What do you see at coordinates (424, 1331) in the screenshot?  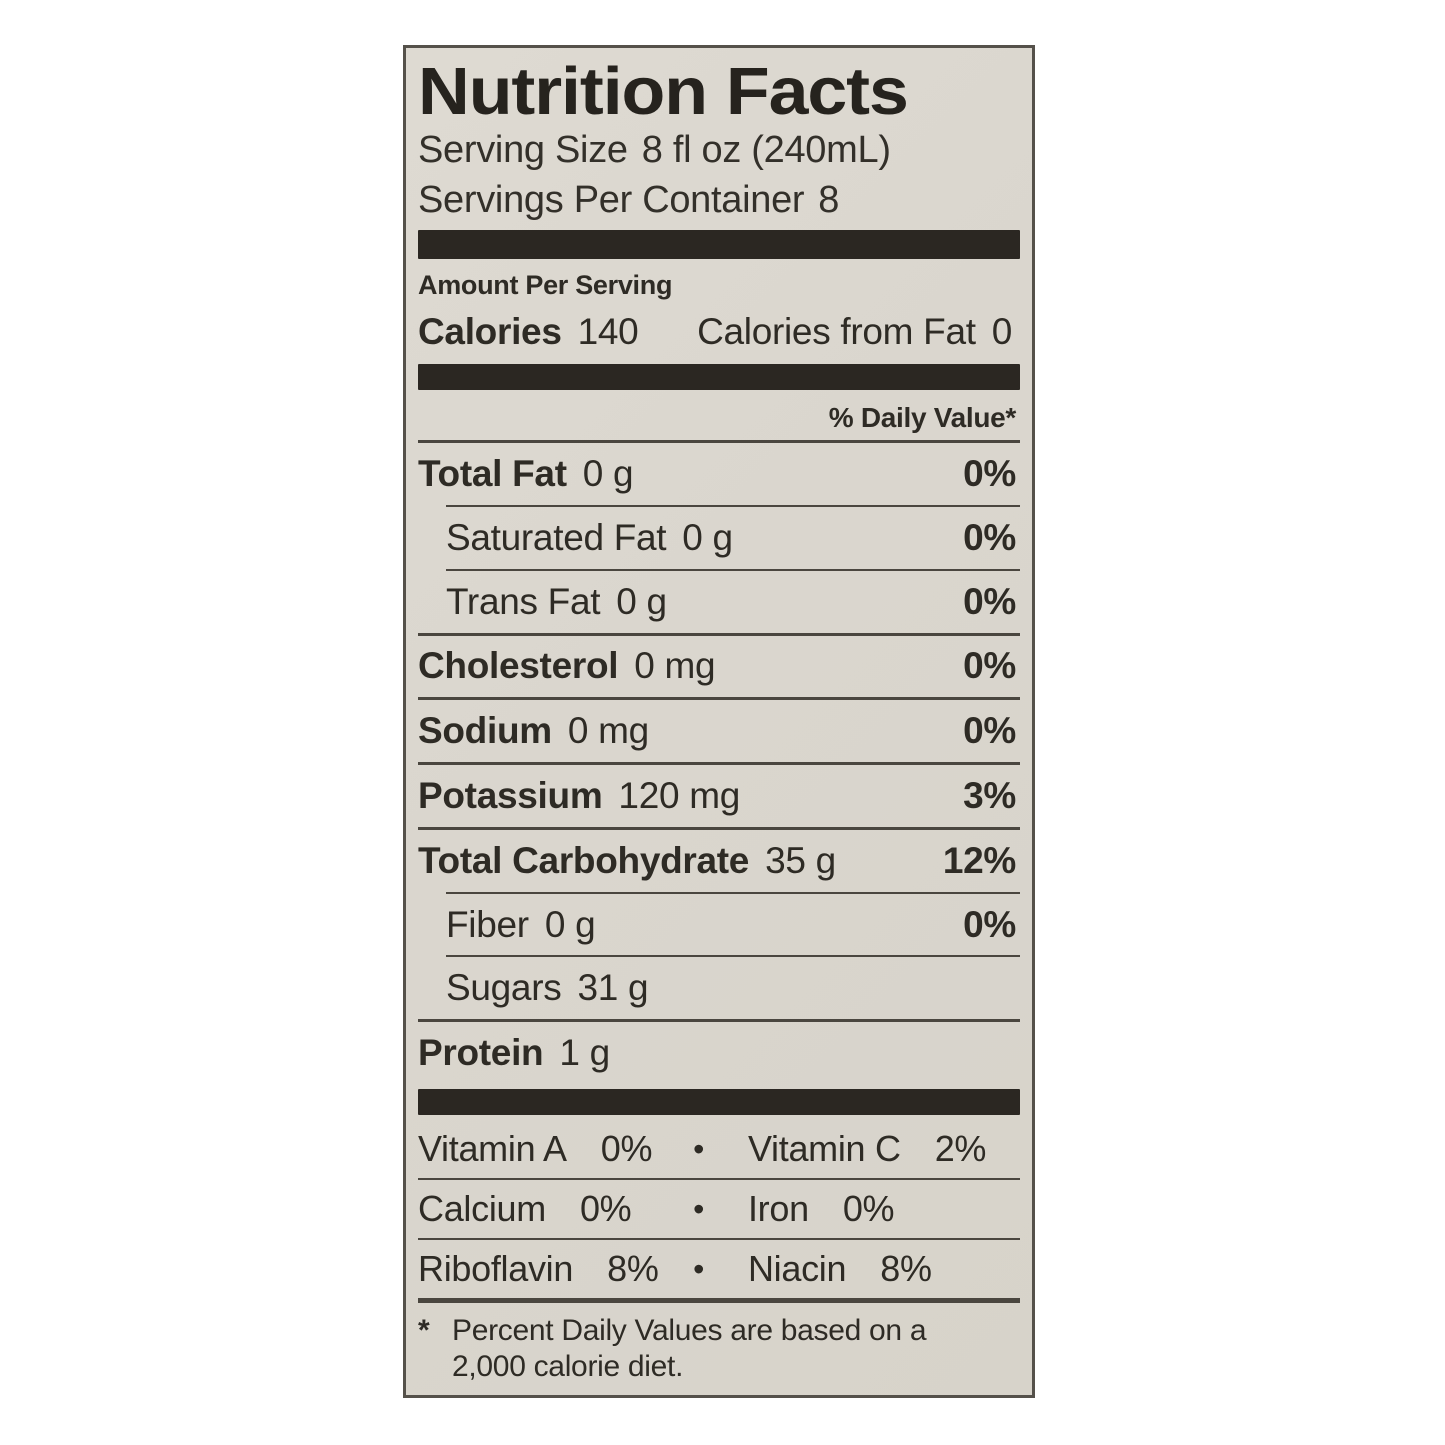 I see `footnote-marker: *` at bounding box center [424, 1331].